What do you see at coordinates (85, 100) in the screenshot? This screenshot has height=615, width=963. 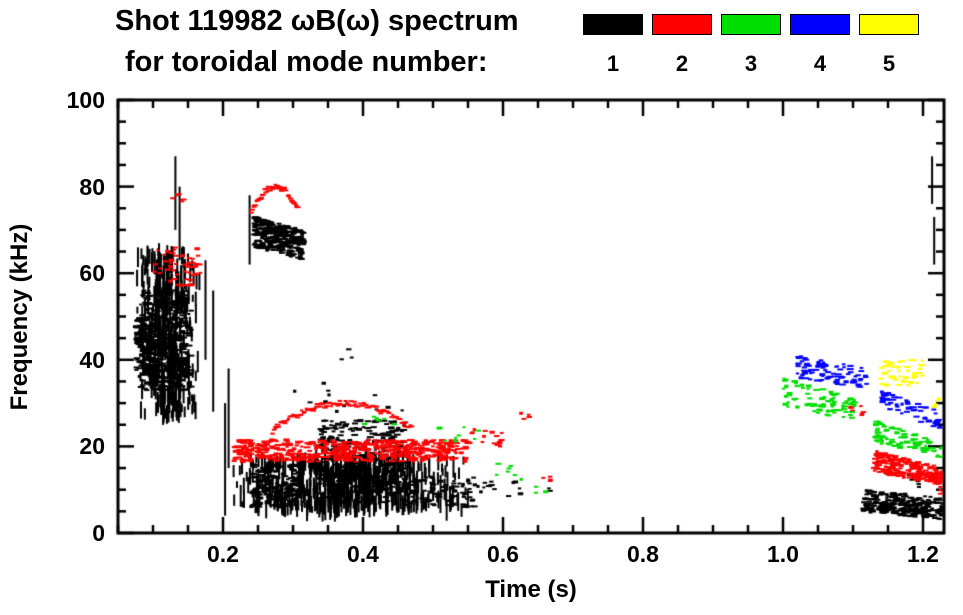 I see `y-tick-label-100: 100` at bounding box center [85, 100].